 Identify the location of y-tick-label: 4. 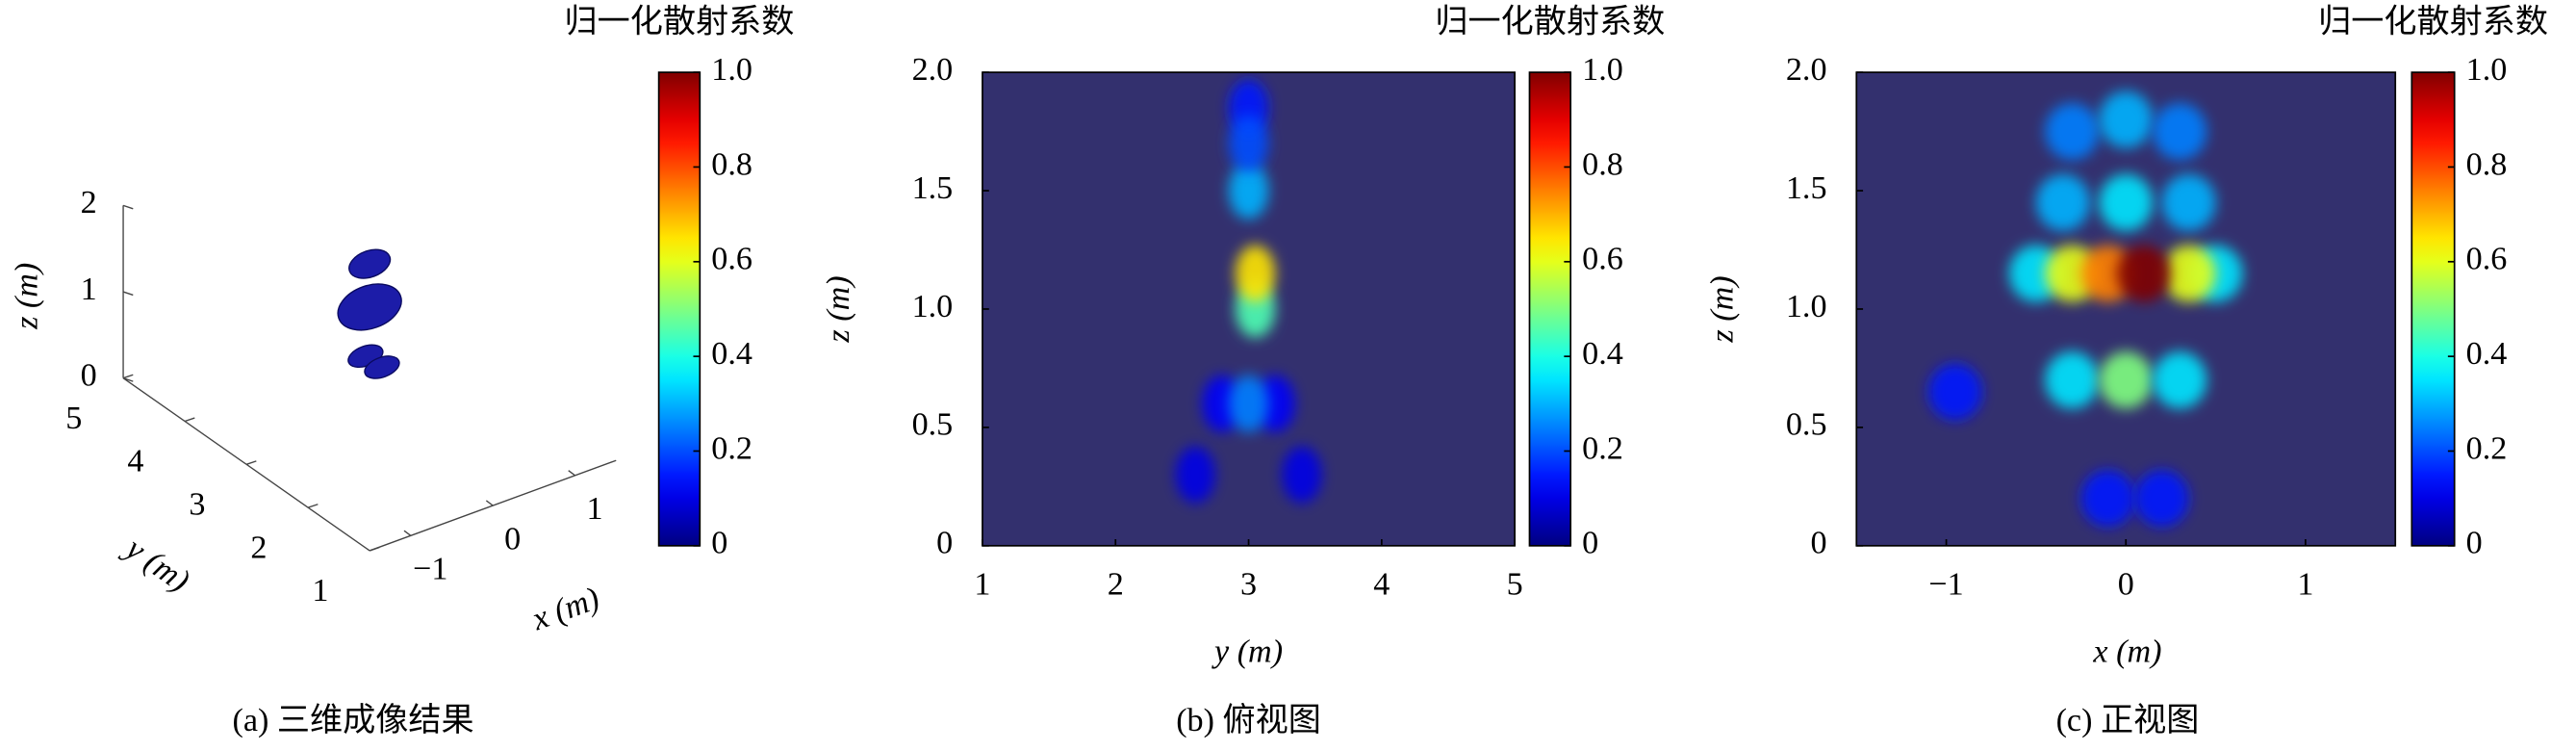
(135, 461).